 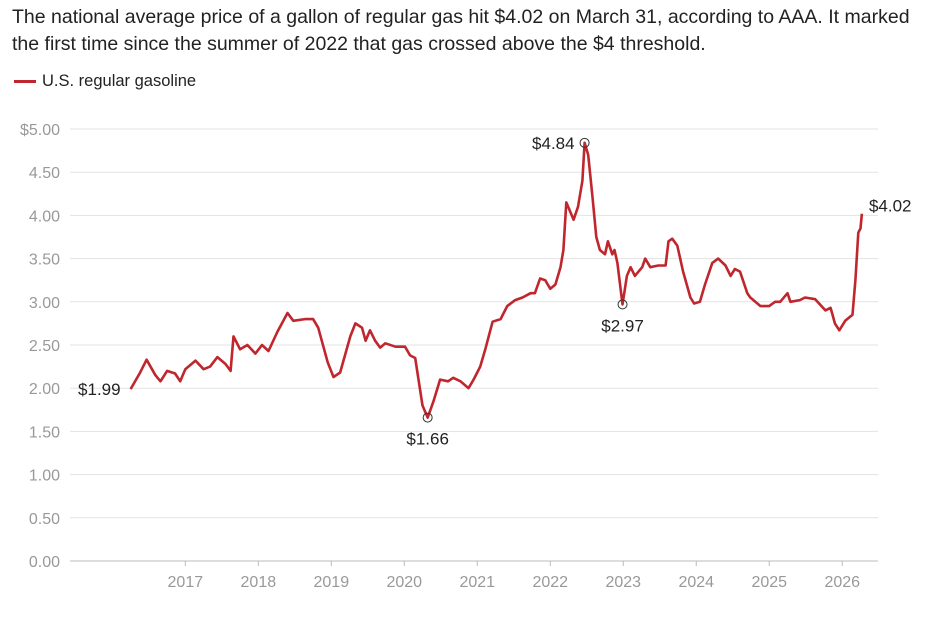 What do you see at coordinates (696, 582) in the screenshot?
I see `x-tick-label: 2024` at bounding box center [696, 582].